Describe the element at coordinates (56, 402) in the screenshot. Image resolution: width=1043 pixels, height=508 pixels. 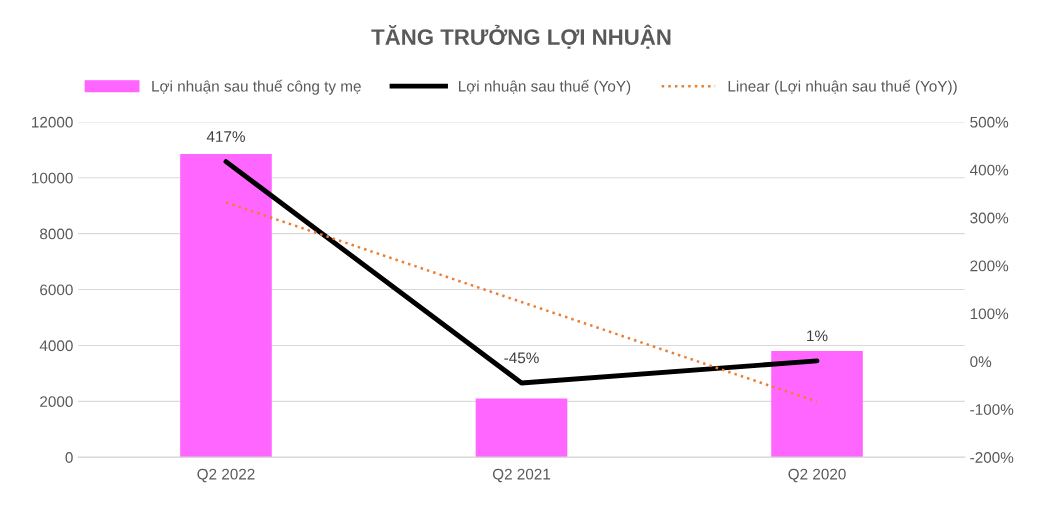
I see `y-tick-label: 2000` at that location.